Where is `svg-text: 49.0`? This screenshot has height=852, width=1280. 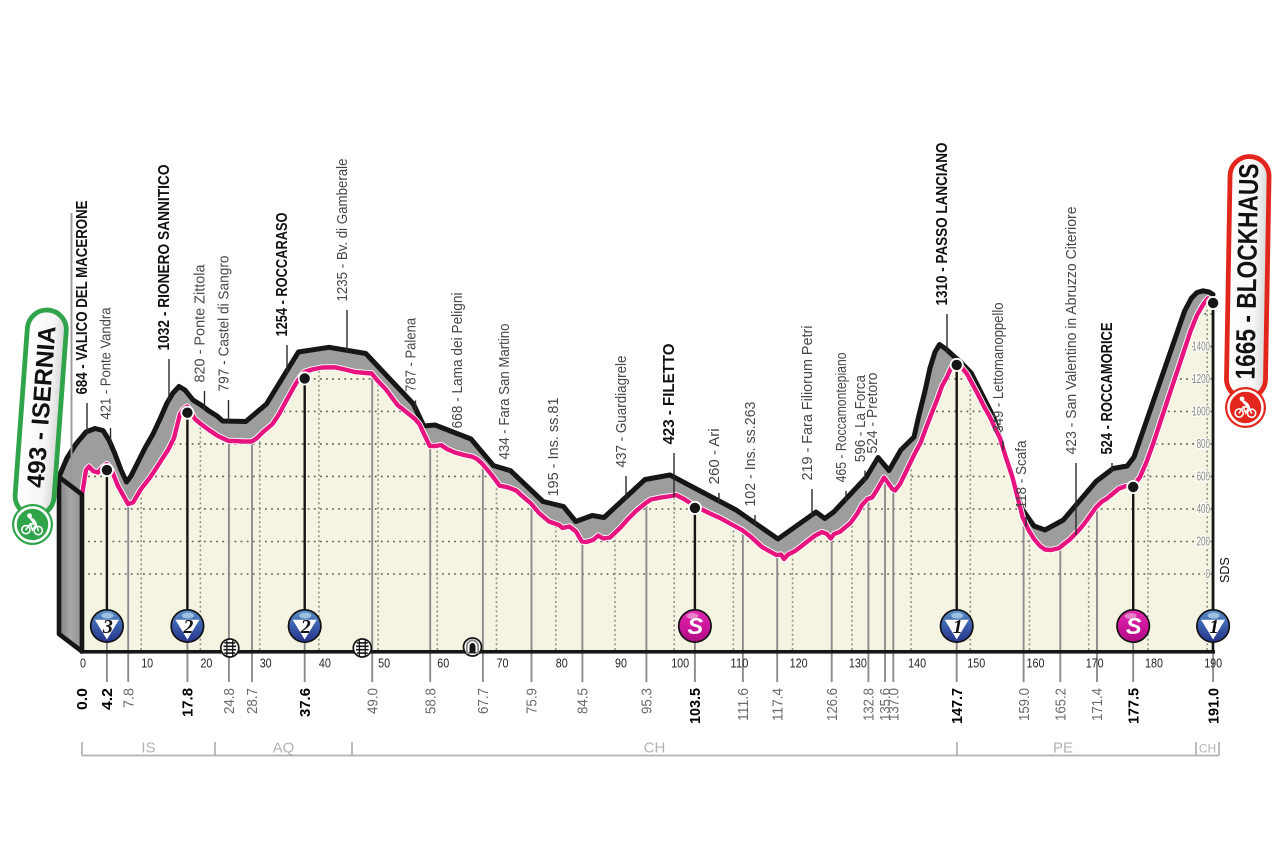
svg-text: 49.0 is located at coordinates (373, 701).